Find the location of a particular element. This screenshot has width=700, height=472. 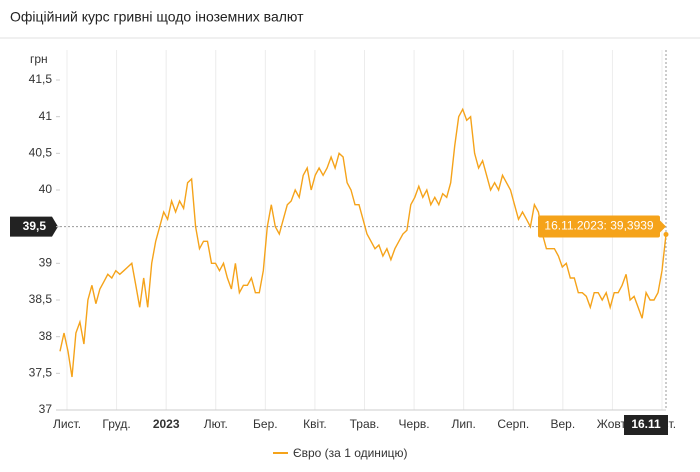

y-tick-label: 40 is located at coordinates (46, 189).